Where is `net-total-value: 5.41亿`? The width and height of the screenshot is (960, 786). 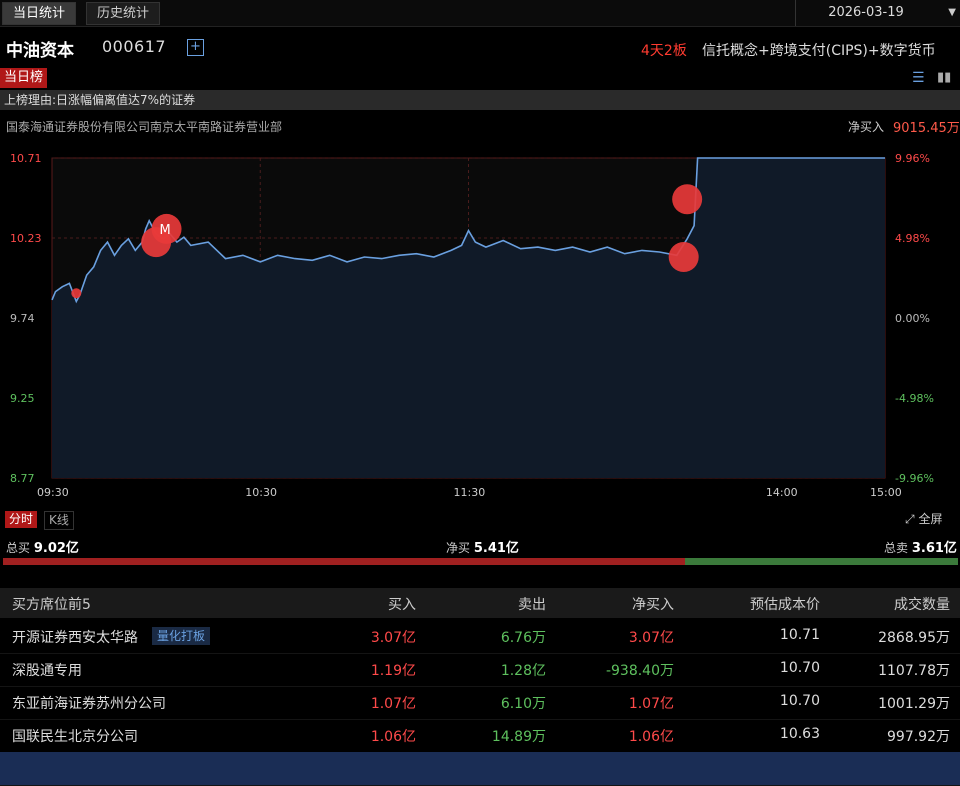
net-total-value: 5.41亿 is located at coordinates (496, 548).